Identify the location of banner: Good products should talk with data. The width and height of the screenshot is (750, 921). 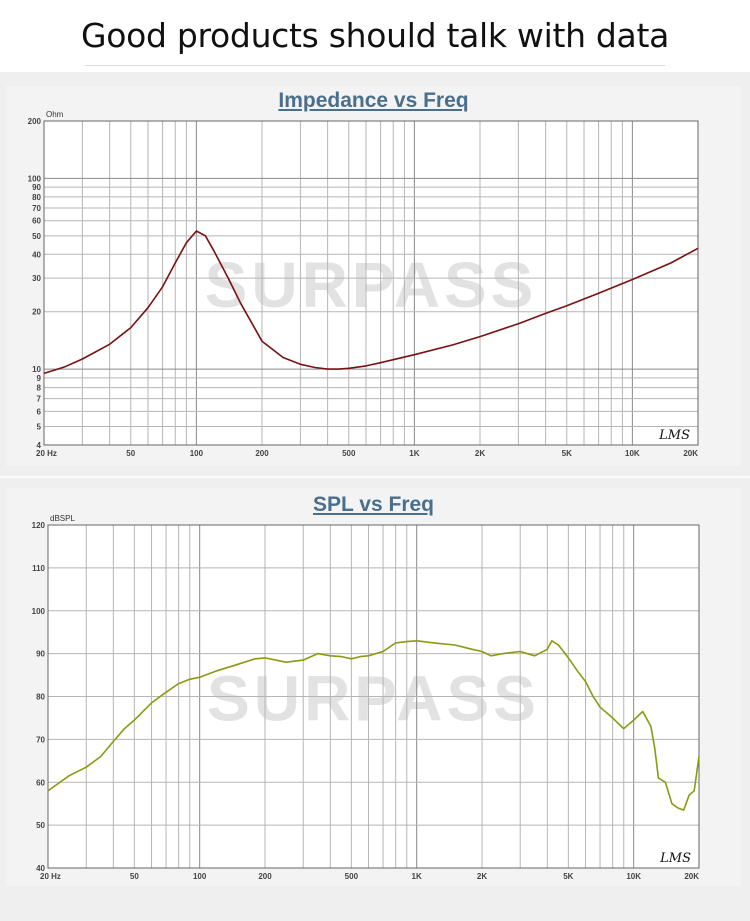
(375, 36).